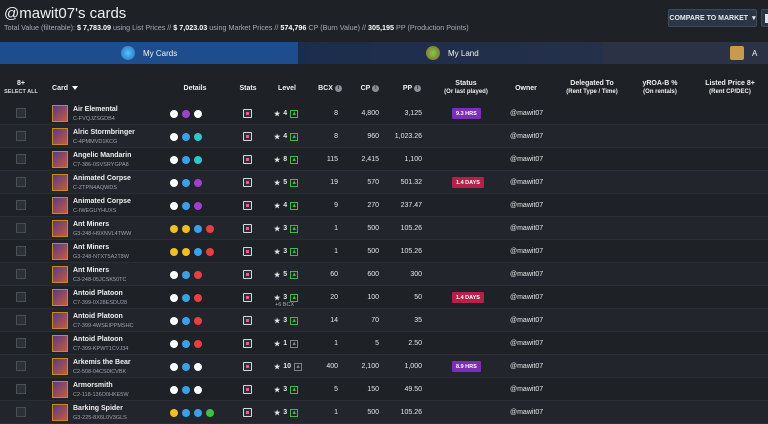 The width and height of the screenshot is (768, 424). I want to click on column-toggle-button, so click(764, 18).